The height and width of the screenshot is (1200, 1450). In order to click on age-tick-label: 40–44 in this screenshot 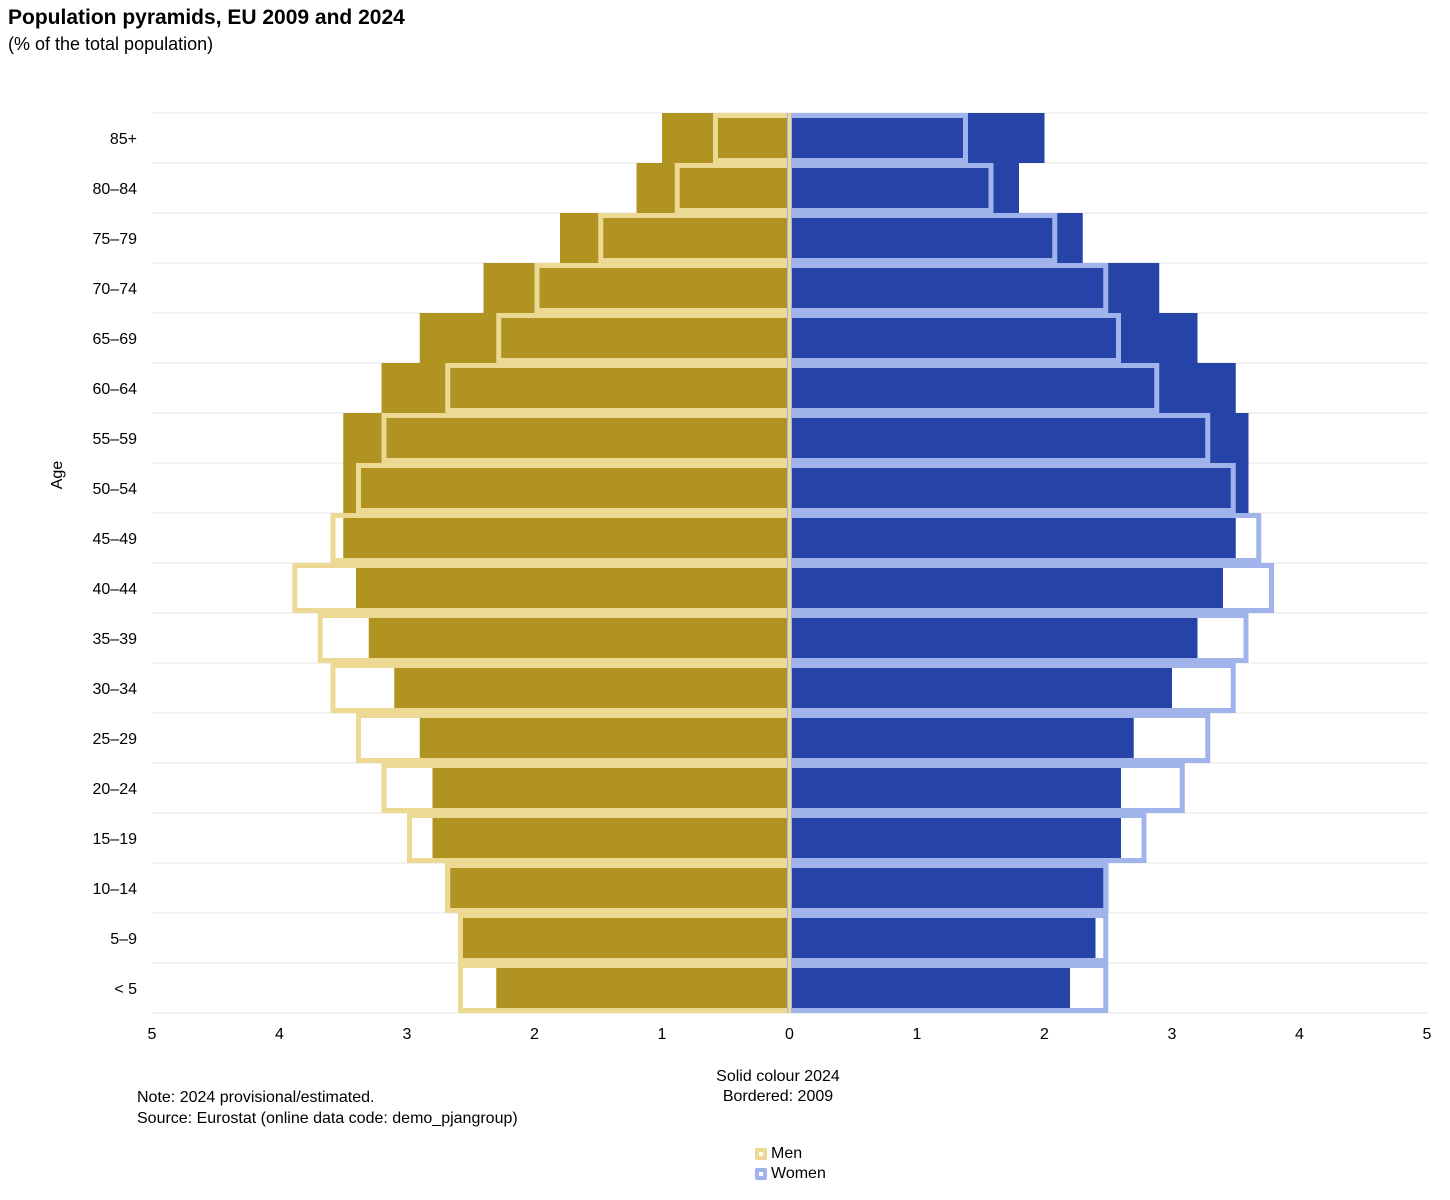, I will do `click(115, 589)`.